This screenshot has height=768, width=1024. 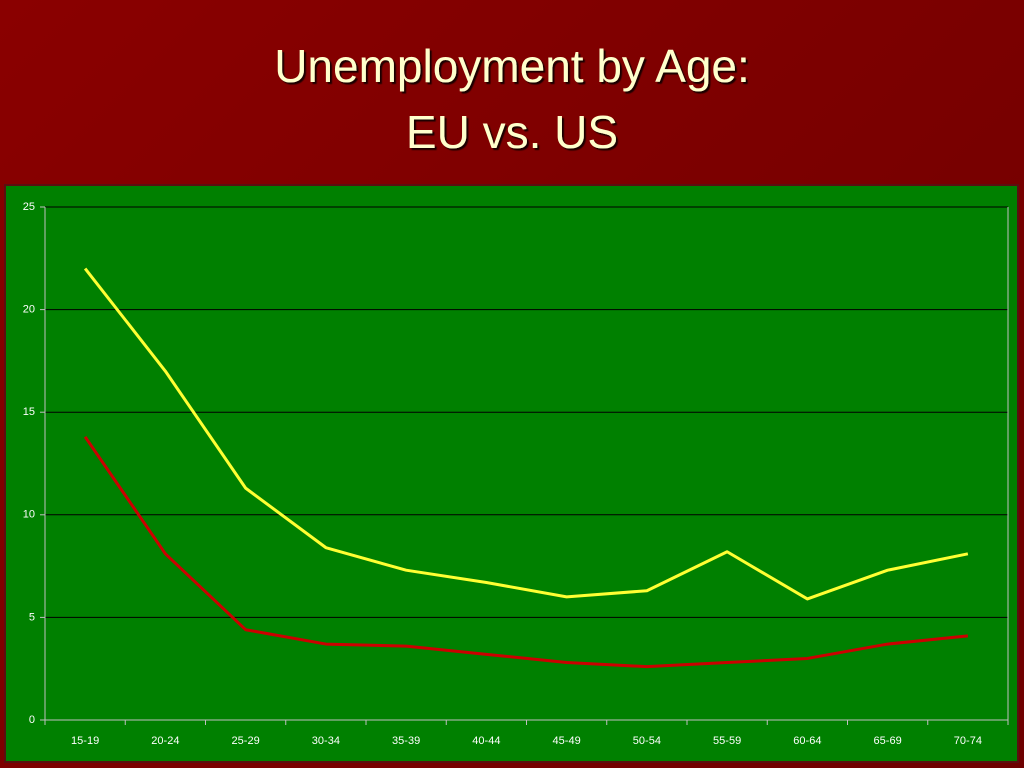 I want to click on x-tick-label: 40-44, so click(x=486, y=741).